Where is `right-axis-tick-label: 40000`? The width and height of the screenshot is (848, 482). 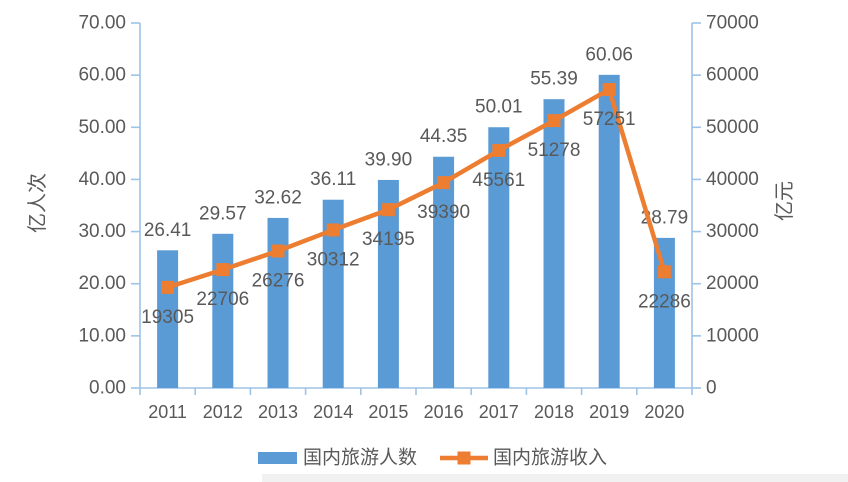 right-axis-tick-label: 40000 is located at coordinates (732, 179).